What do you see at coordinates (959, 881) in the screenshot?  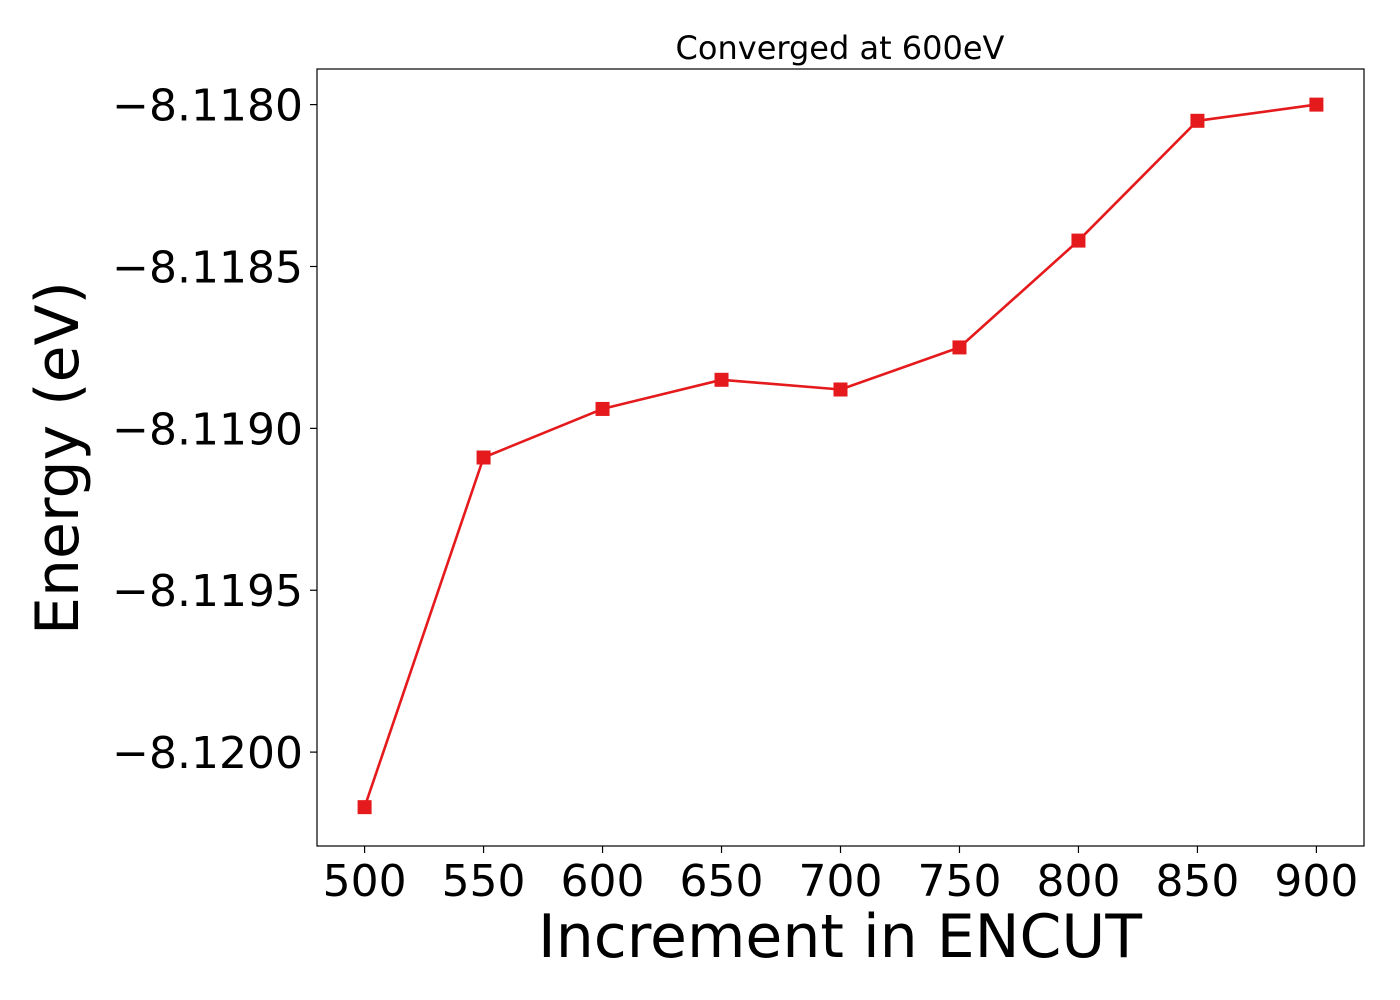 I see `x-tick-label: 750` at bounding box center [959, 881].